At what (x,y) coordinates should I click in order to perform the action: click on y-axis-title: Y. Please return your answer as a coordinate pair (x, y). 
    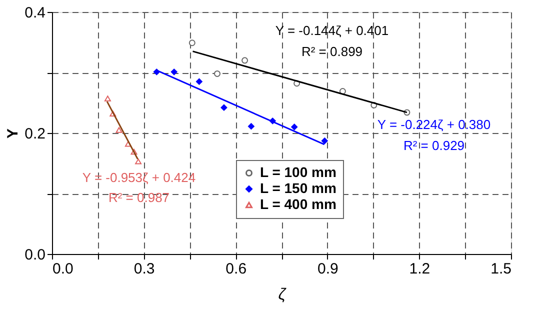
    Looking at the image, I should click on (13, 133).